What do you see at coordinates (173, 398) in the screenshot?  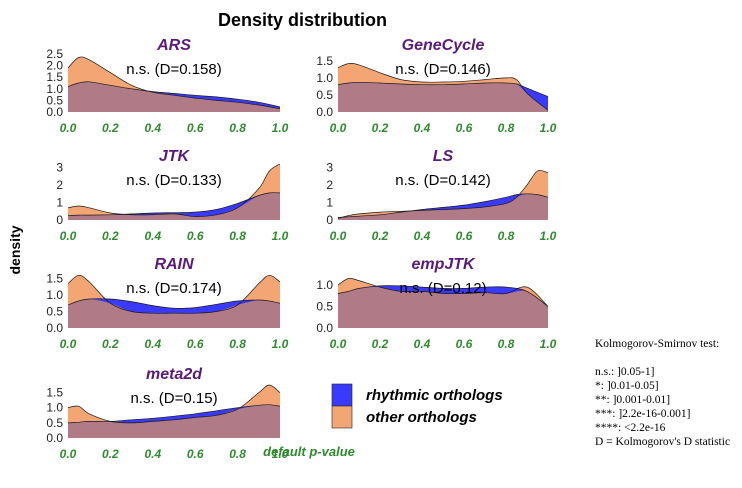 I see `panel-stat-meta2d: n.s. (D=0.15)` at bounding box center [173, 398].